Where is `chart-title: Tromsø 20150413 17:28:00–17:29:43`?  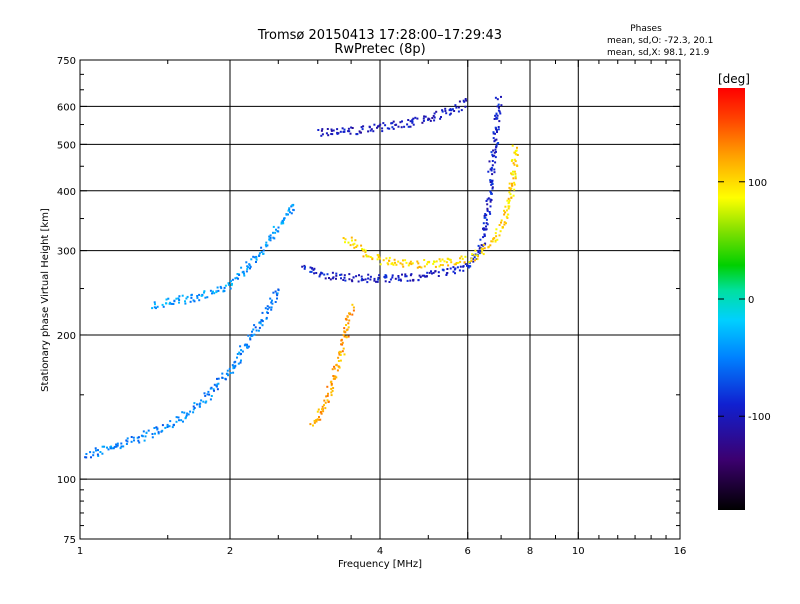
chart-title: Tromsø 20150413 17:28:00–17:29:43 is located at coordinates (379, 35).